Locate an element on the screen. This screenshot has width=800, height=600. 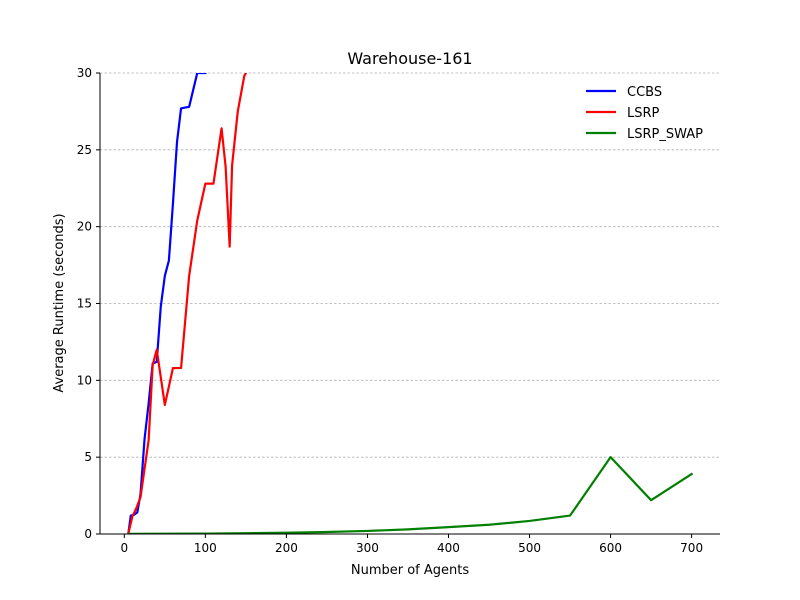
chart-title: Warehouse-161 is located at coordinates (409, 58).